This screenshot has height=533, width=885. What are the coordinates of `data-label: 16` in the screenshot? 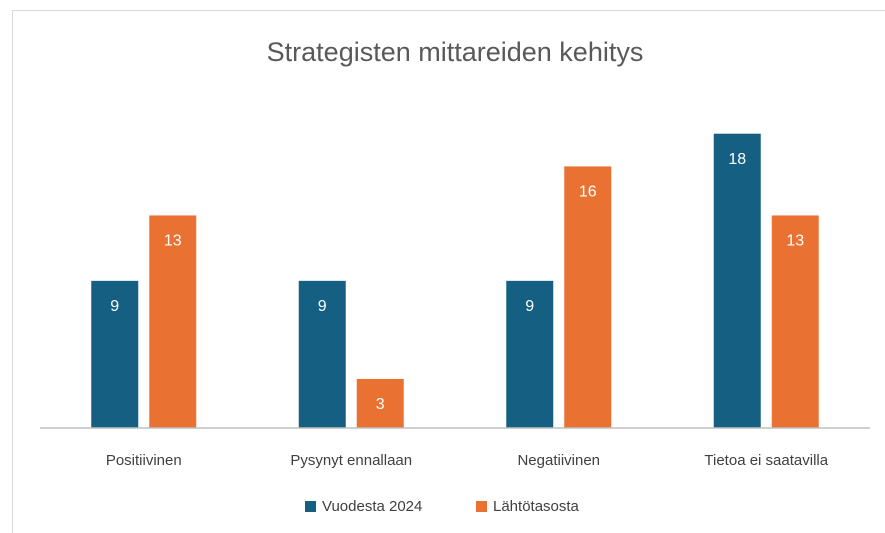 It's located at (588, 192).